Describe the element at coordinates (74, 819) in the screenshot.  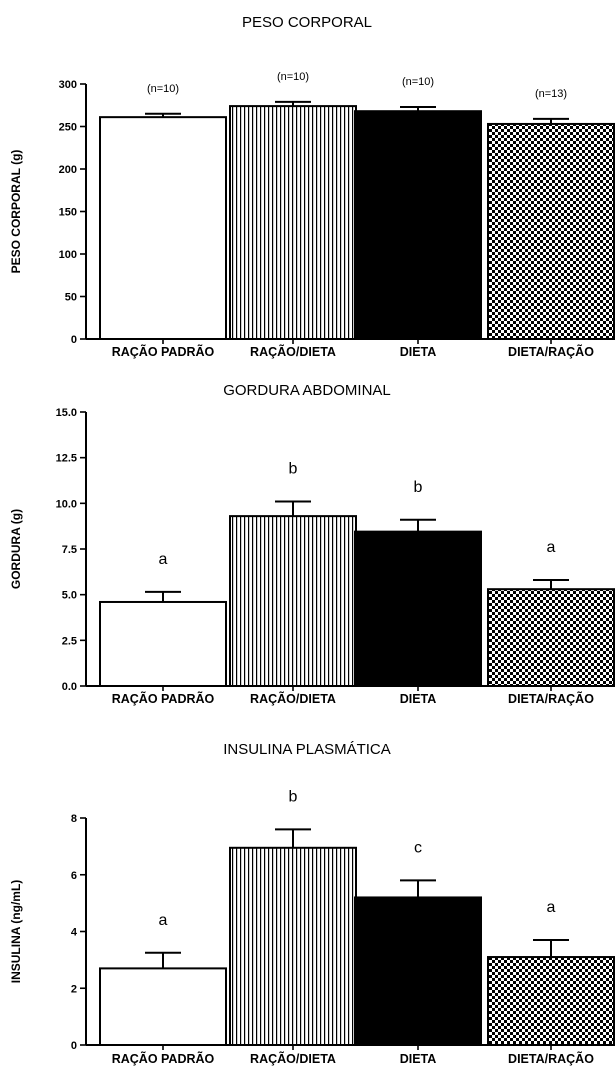
I see `y-tick-label: 8` at that location.